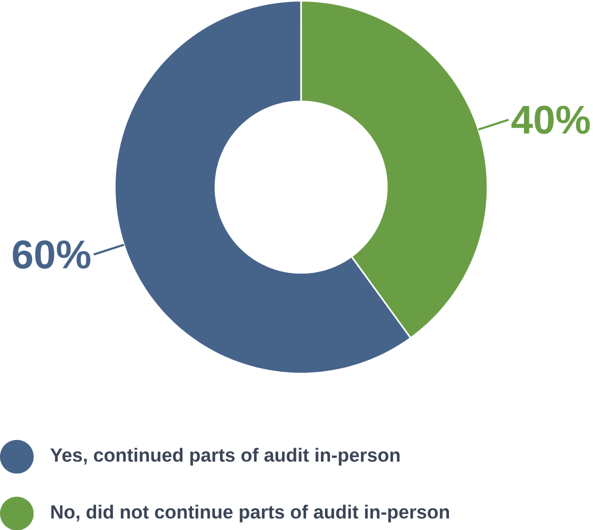  Describe the element at coordinates (250, 513) in the screenshot. I see `legend-label: No, did not continue parts of audit in-person` at that location.